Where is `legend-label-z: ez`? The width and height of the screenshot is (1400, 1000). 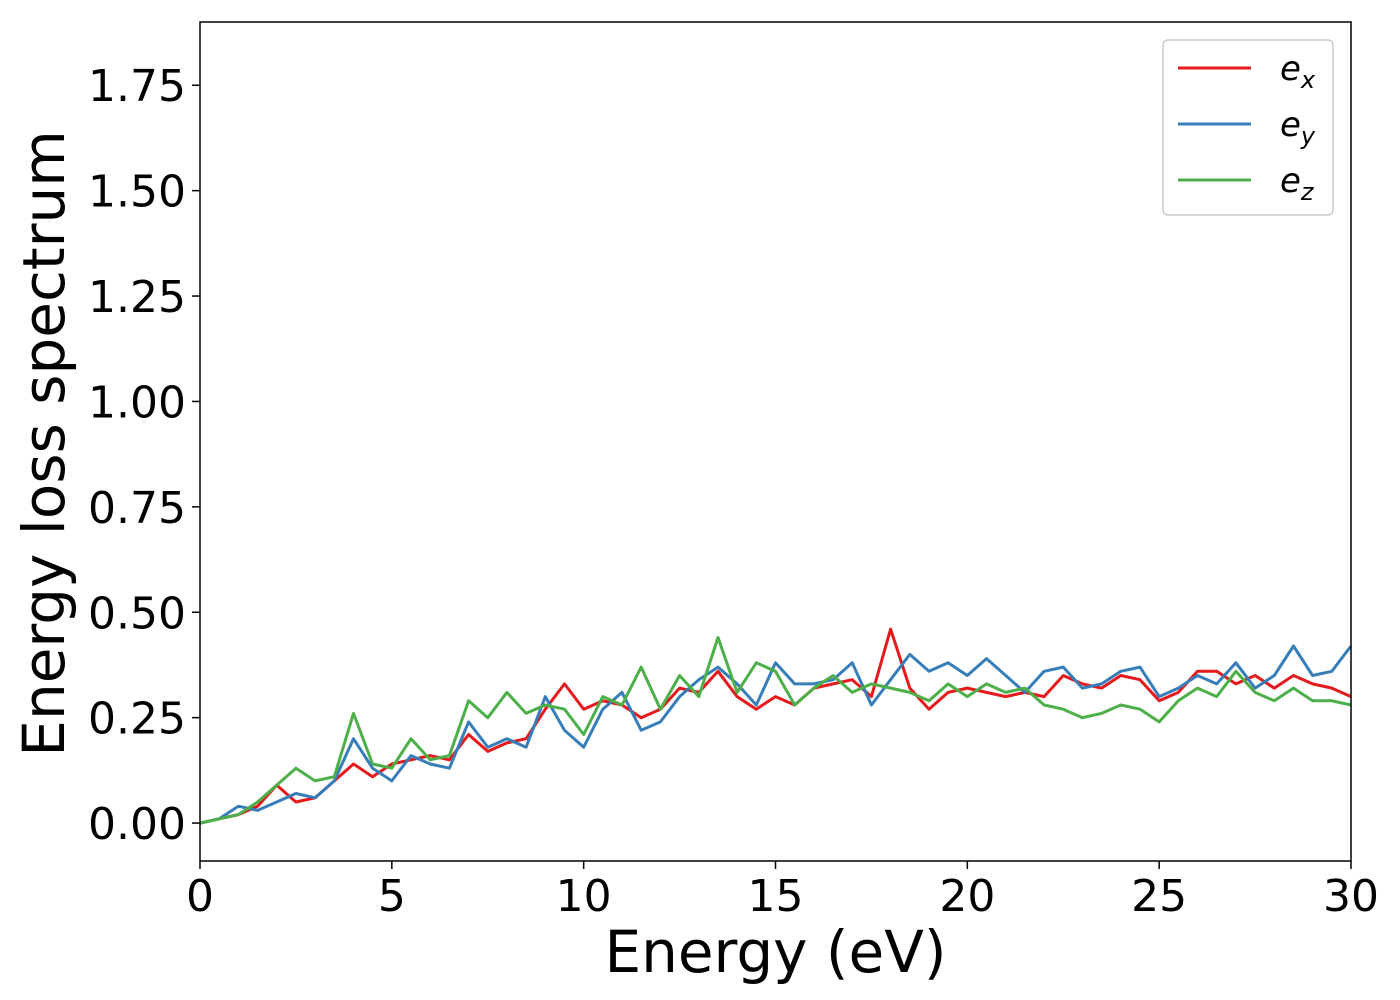 legend-label-z: ez is located at coordinates (1297, 183).